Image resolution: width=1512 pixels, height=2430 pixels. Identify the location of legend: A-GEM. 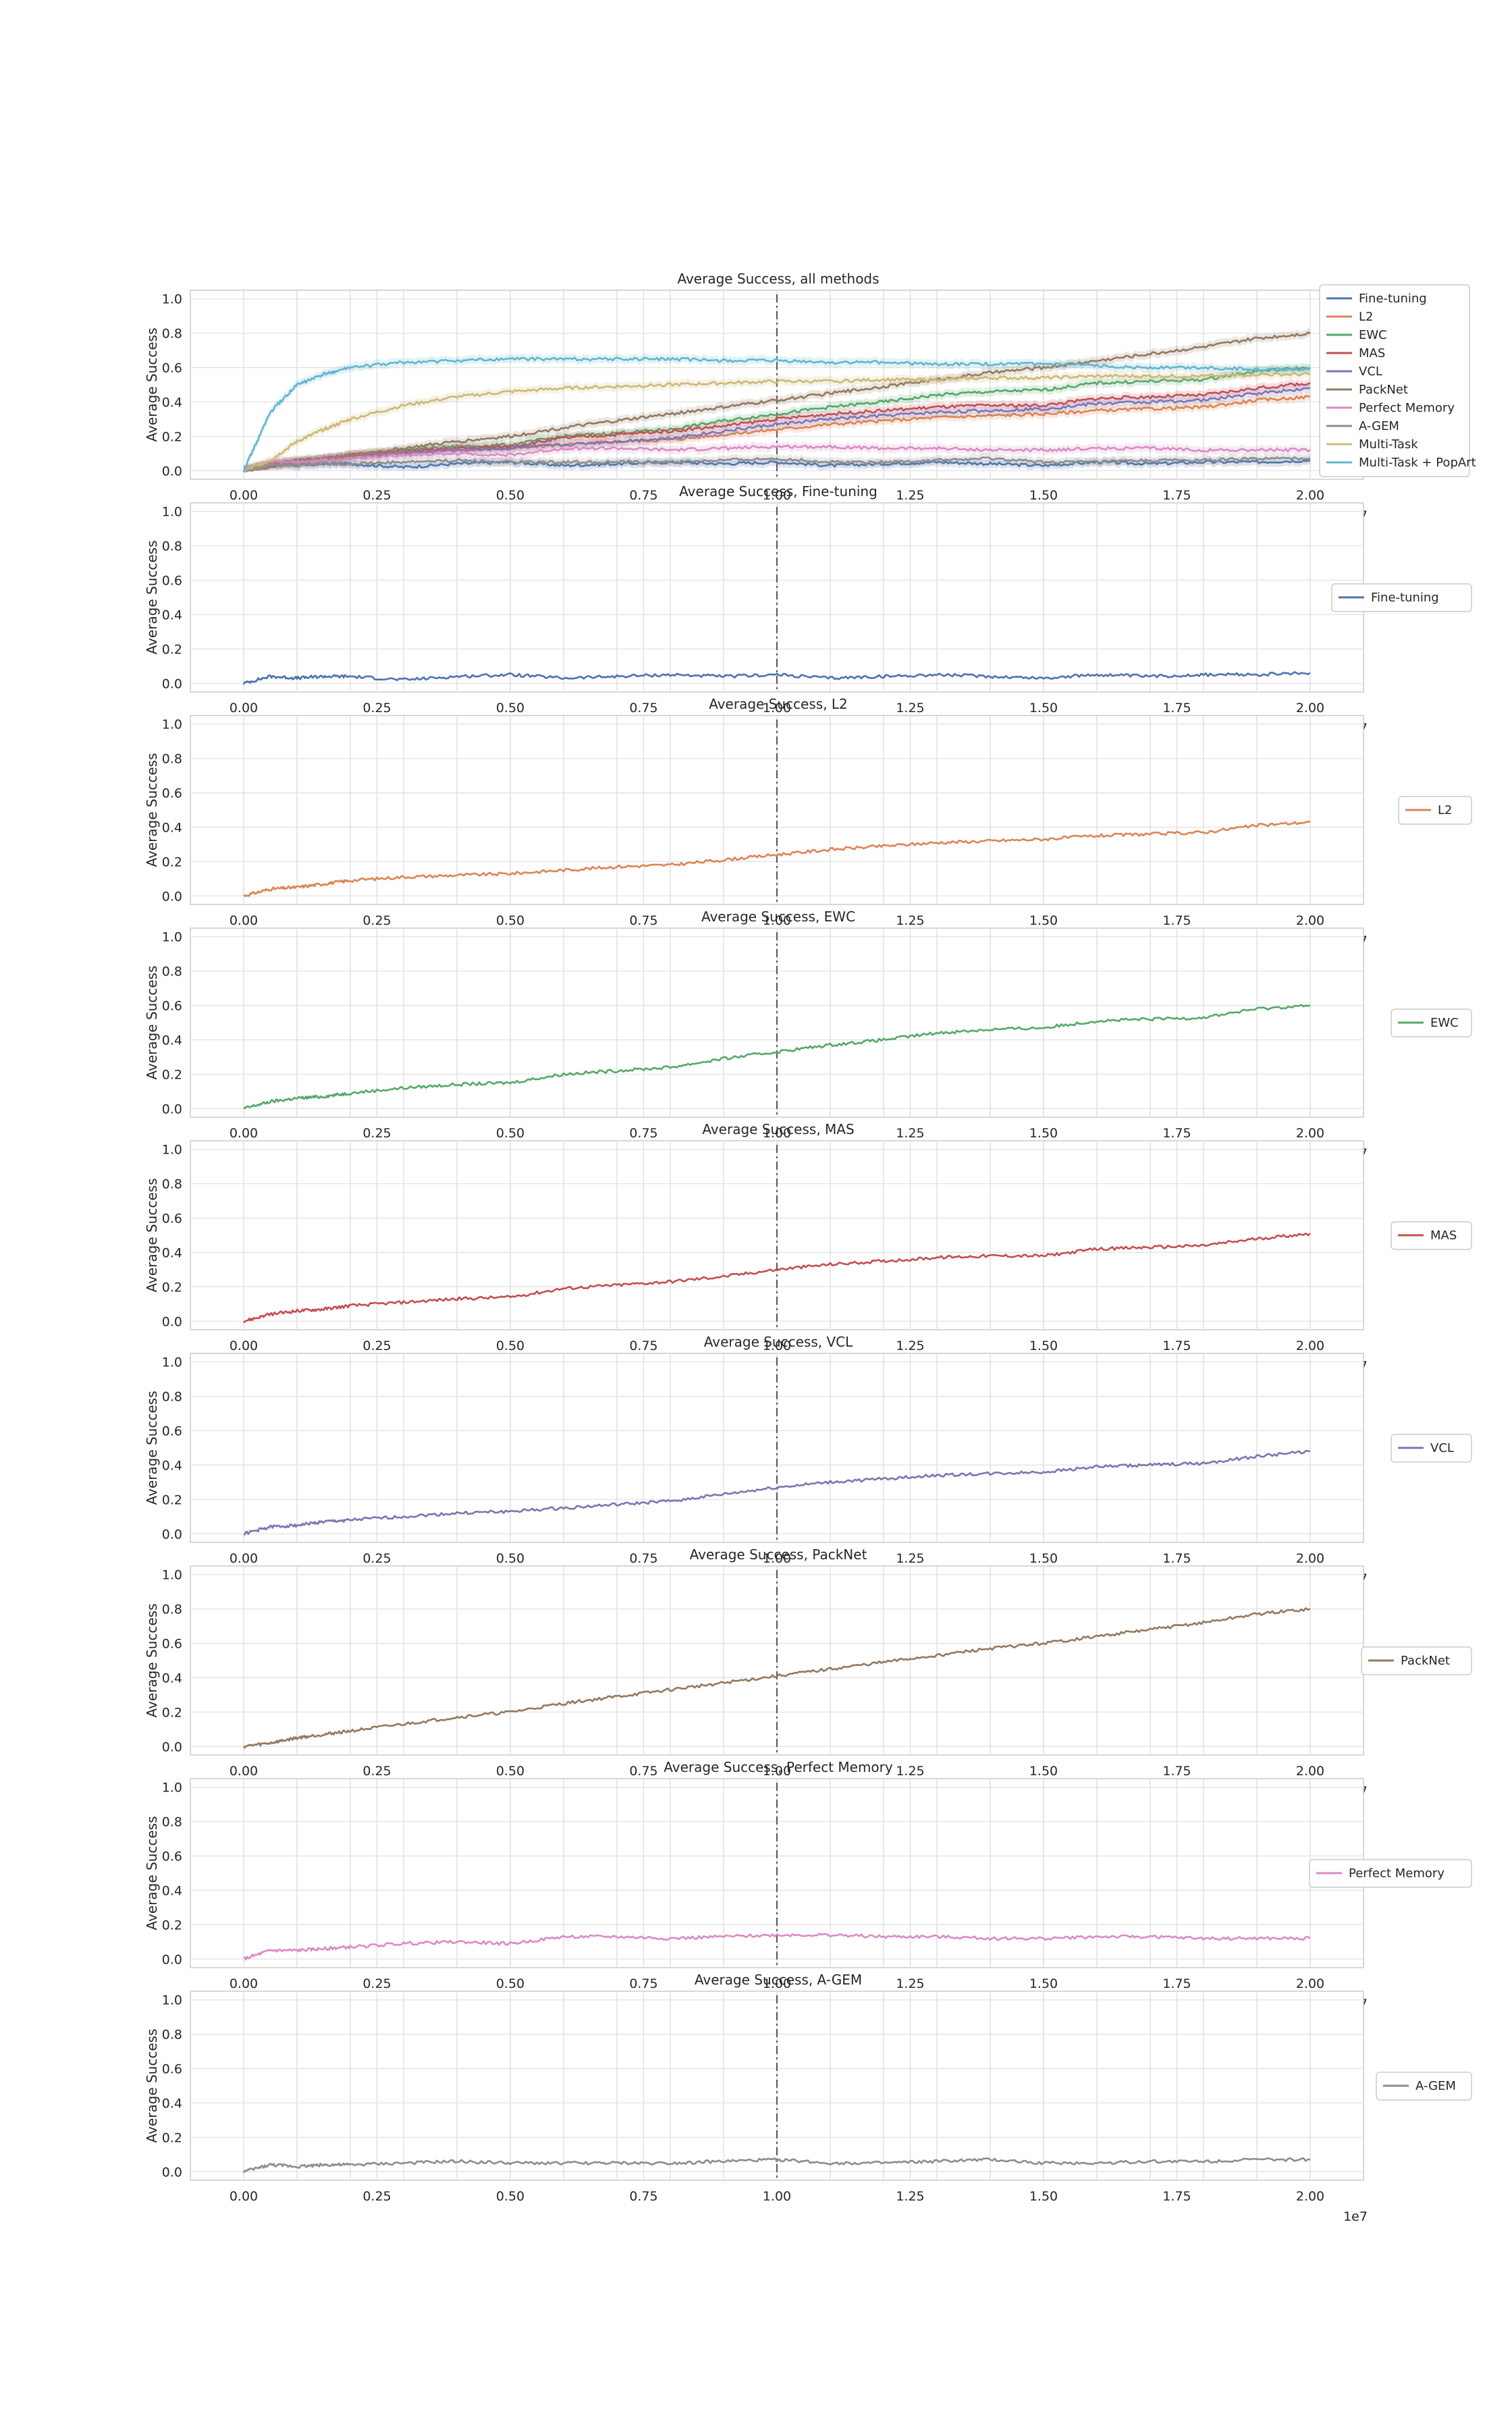
(1424, 2086).